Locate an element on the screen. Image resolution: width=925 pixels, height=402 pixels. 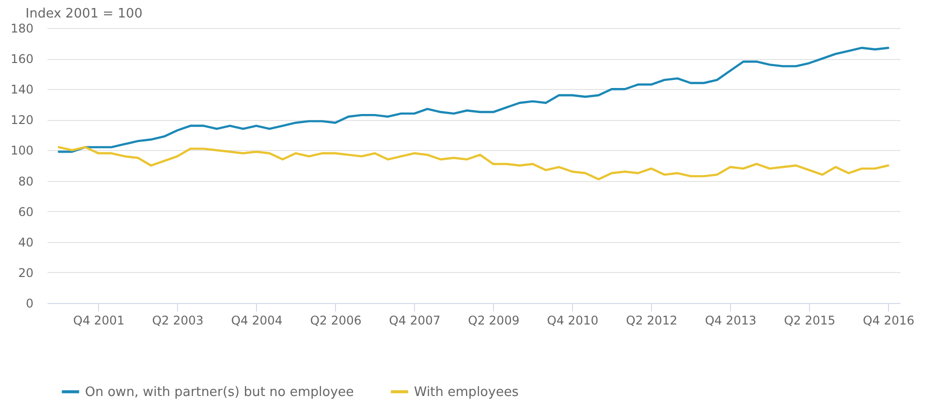
y-tick-label: 20 is located at coordinates (26, 273).